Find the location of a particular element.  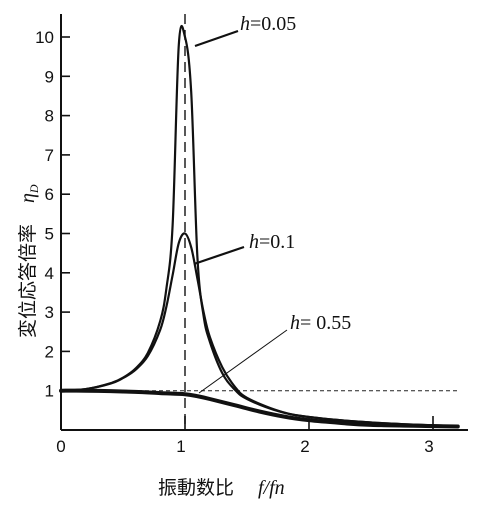

leader-line-h005 is located at coordinates (216, 38).